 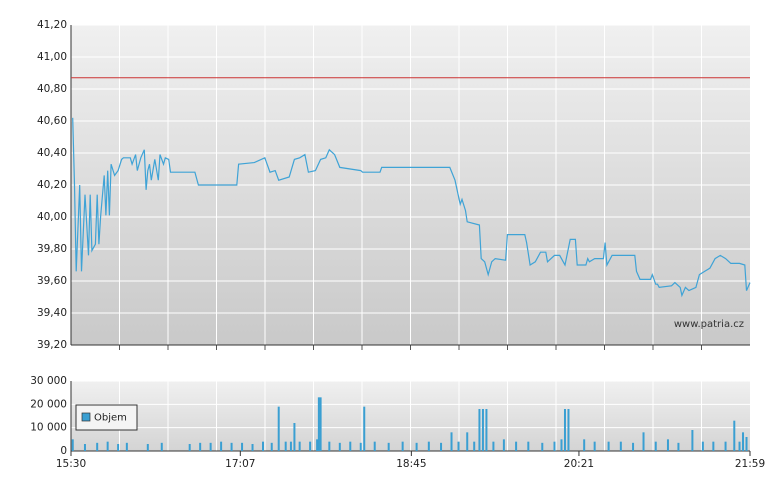 I want to click on legend-swatch, so click(x=86, y=417).